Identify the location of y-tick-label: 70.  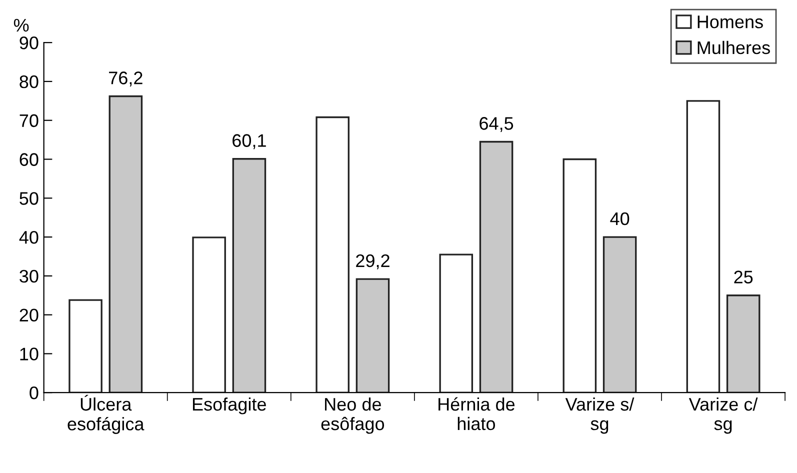
(29, 121).